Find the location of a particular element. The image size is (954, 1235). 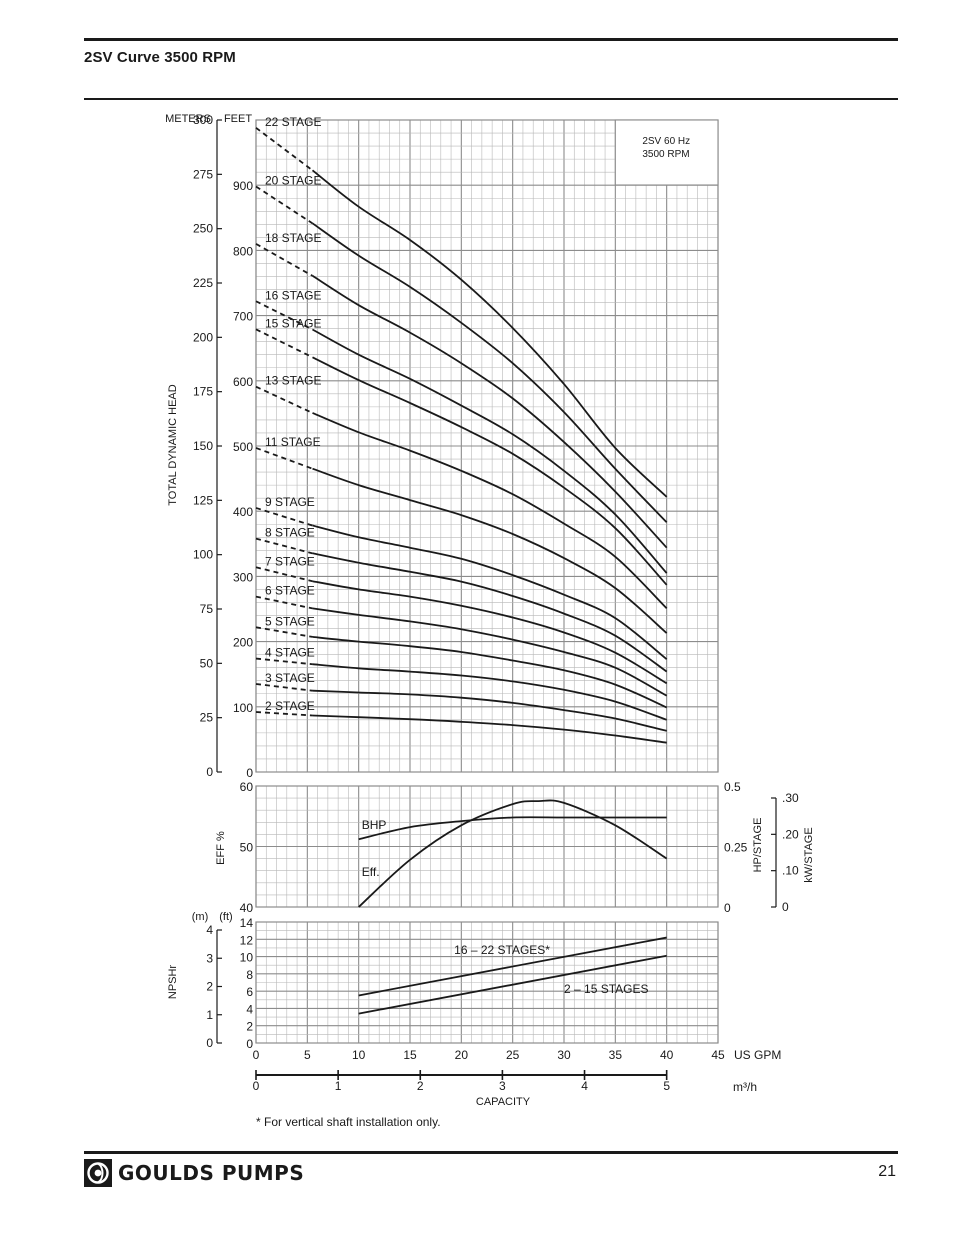

curve-7-stage is located at coordinates (490, 632).